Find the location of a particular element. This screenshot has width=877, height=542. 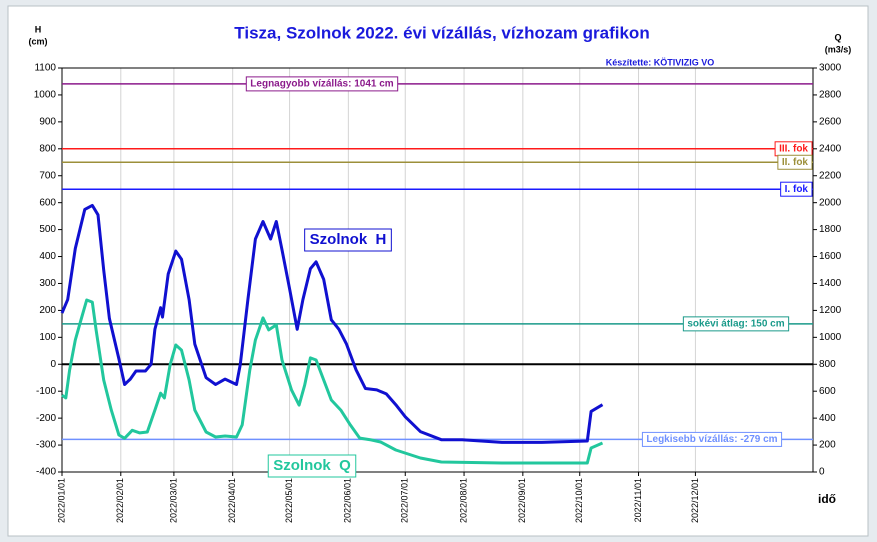

y-tick-label: 300 is located at coordinates (47, 283).